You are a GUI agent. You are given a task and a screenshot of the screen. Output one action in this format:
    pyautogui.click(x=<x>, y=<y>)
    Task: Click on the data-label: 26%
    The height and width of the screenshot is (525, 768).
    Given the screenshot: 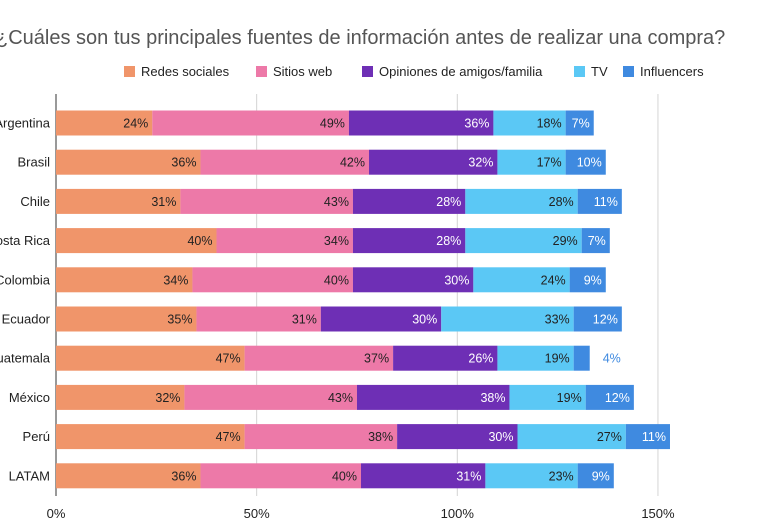 What is the action you would take?
    pyautogui.click(x=480, y=359)
    